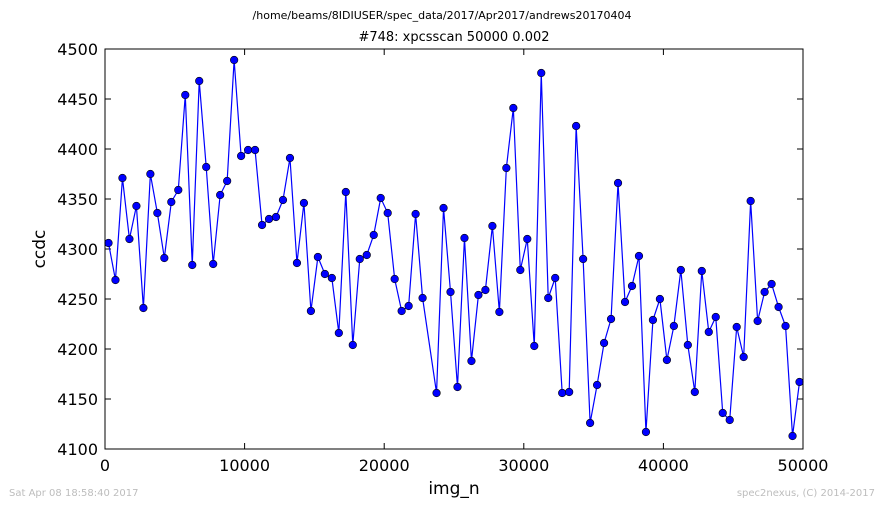 The width and height of the screenshot is (884, 509). I want to click on x-tick-label: 20000, so click(384, 465).